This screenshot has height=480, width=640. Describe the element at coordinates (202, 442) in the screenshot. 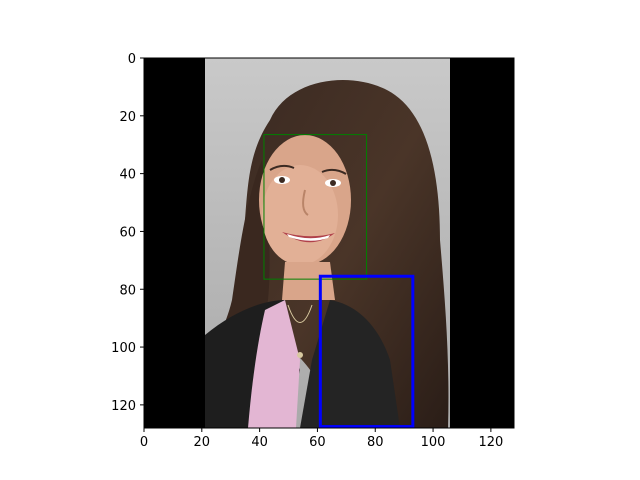

I see `x-tick-label: 20` at that location.